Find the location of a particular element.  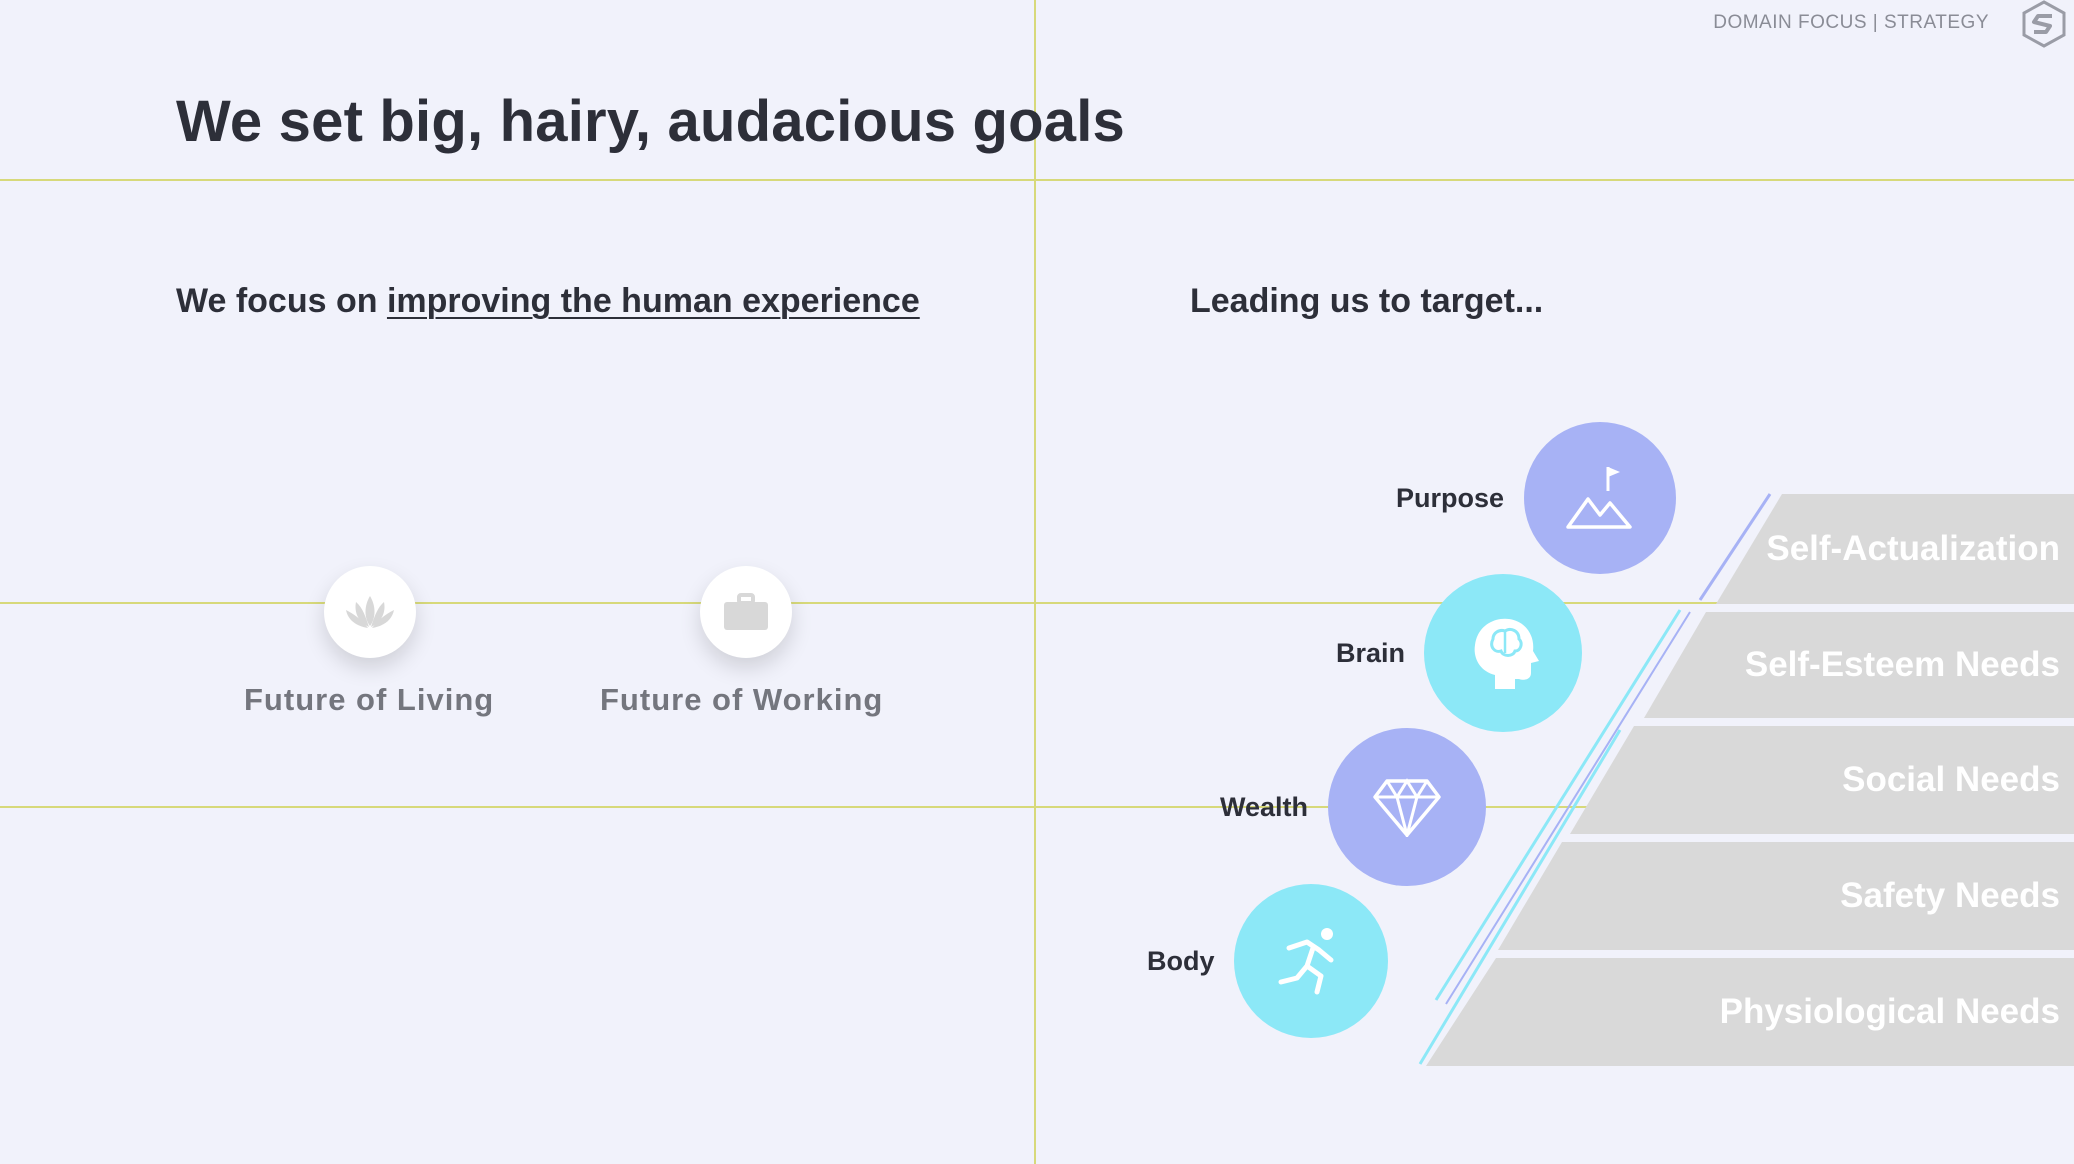

lotus-icon is located at coordinates (370, 612).